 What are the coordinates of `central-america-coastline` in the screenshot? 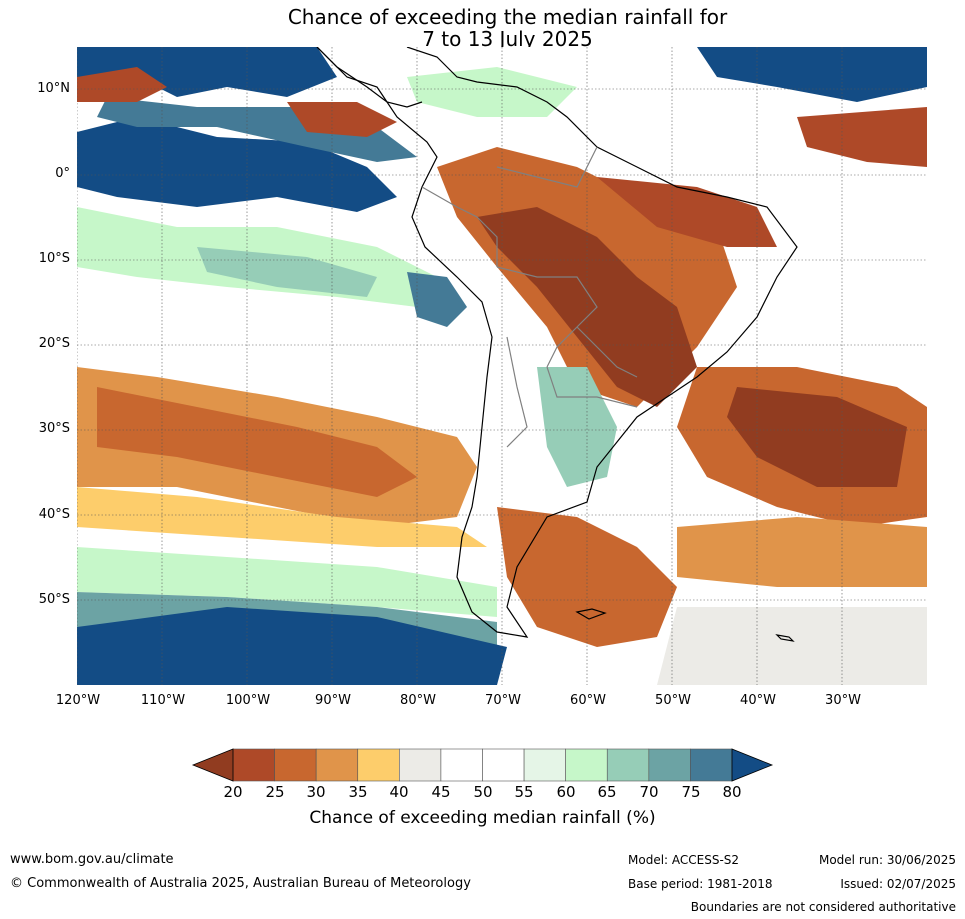 It's located at (369, 77).